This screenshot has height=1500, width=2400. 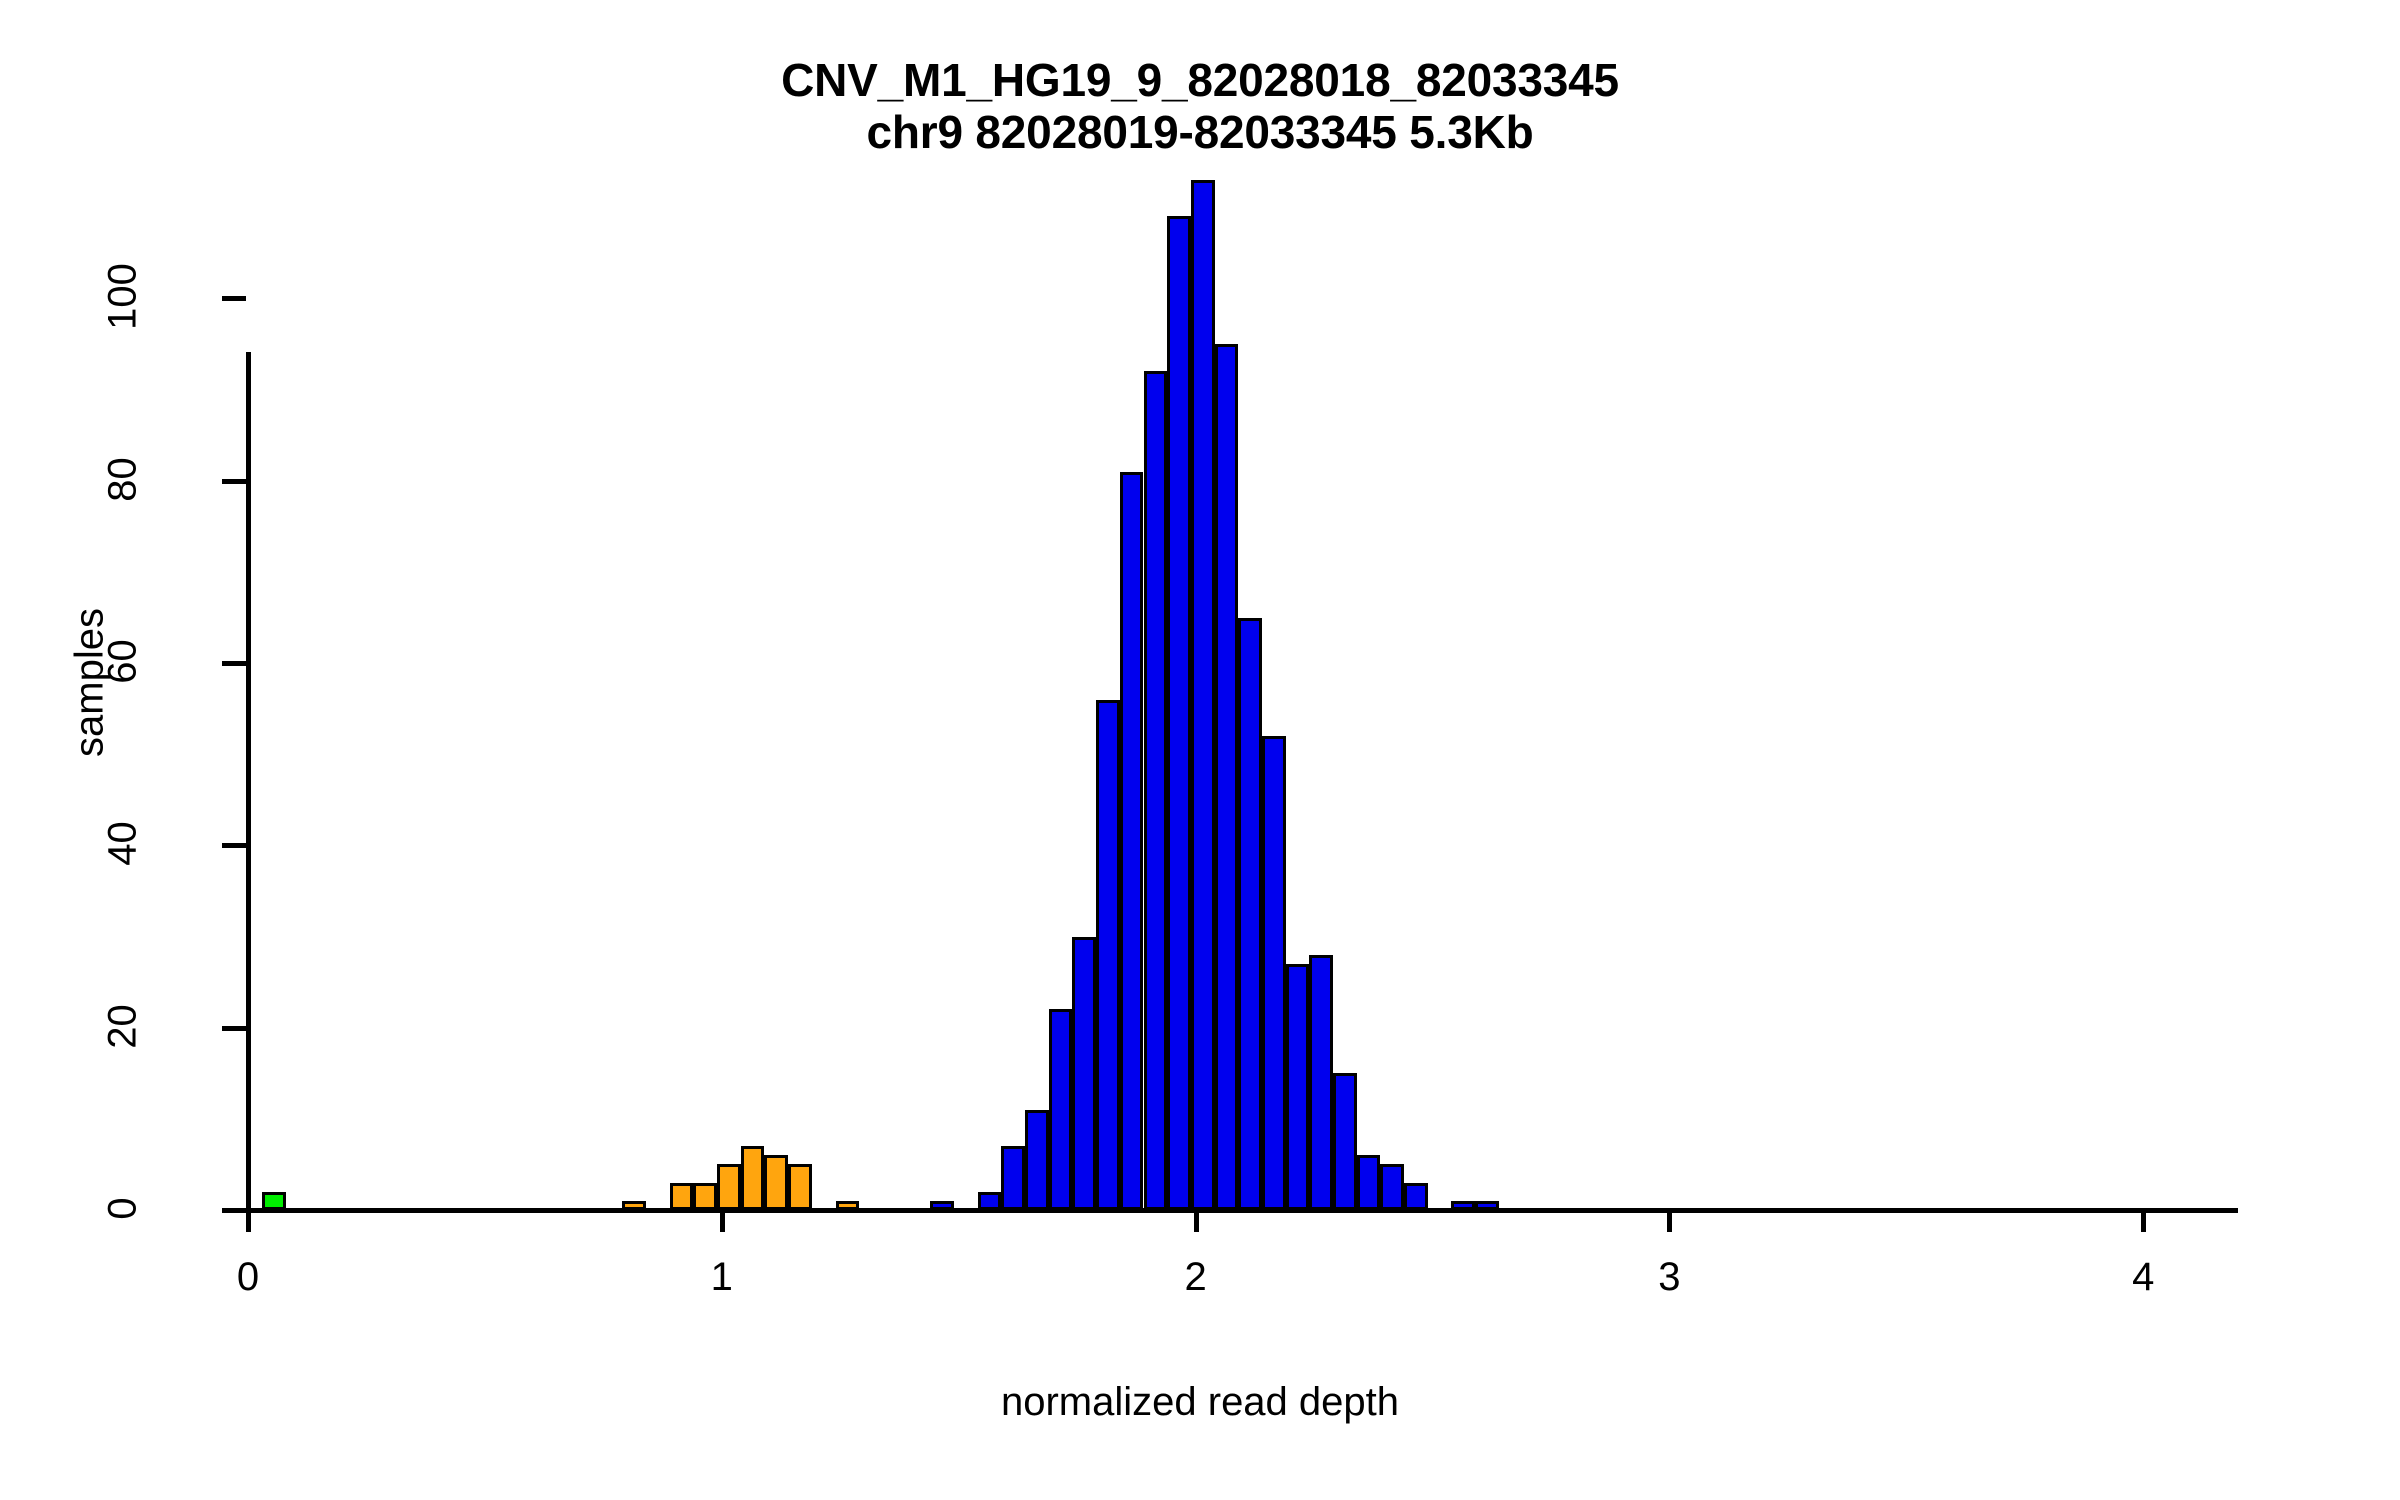 What do you see at coordinates (122, 479) in the screenshot?
I see `y-tick-label: 80` at bounding box center [122, 479].